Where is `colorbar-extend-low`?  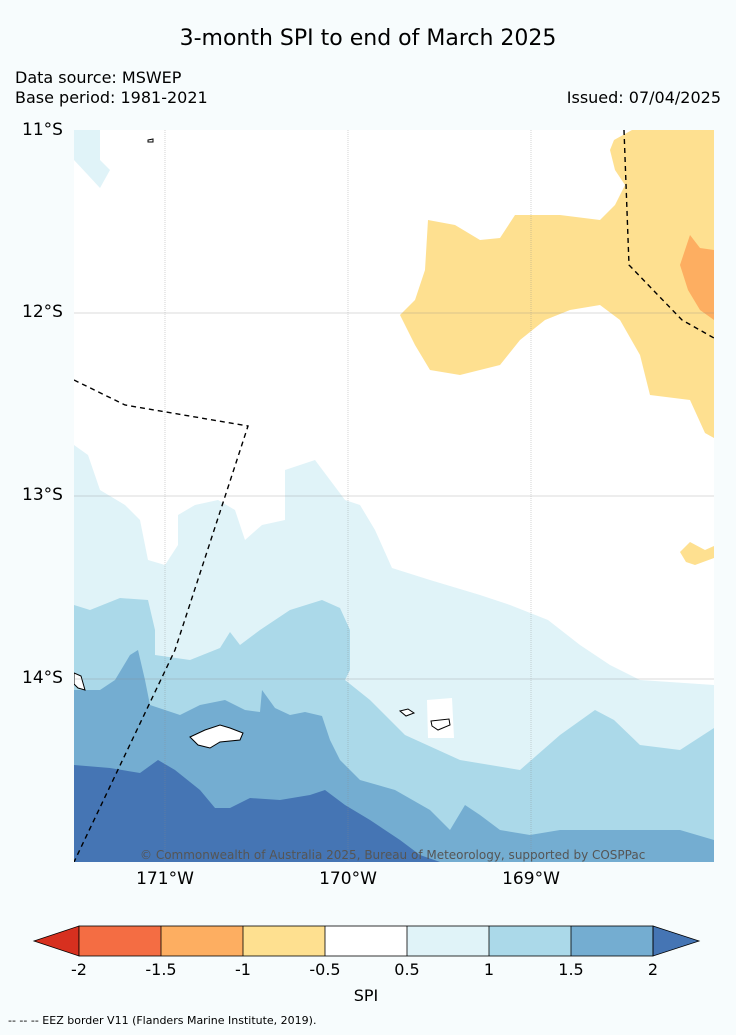
colorbar-extend-low is located at coordinates (56, 941).